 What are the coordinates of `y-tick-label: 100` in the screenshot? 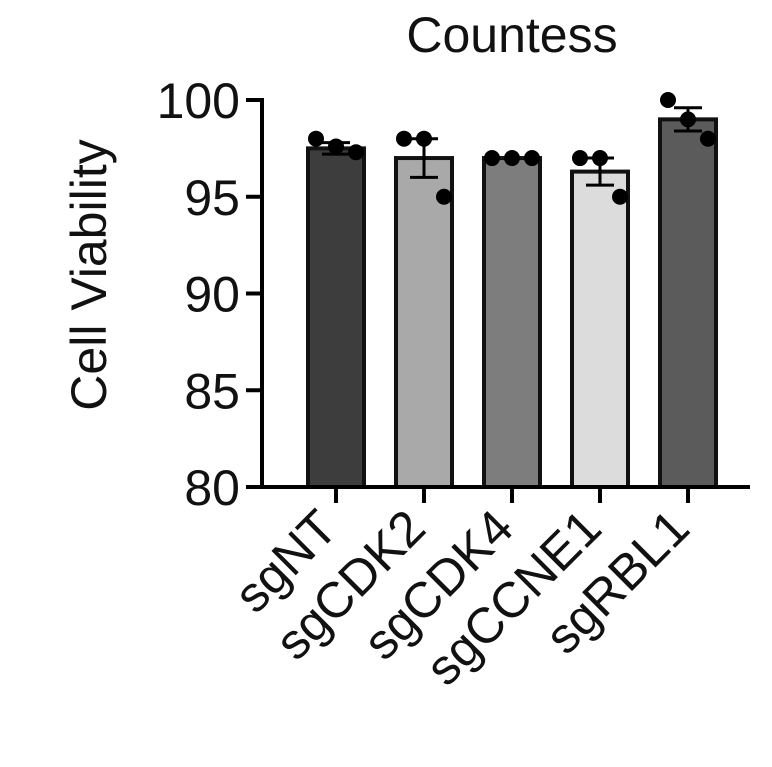 It's located at (198, 101).